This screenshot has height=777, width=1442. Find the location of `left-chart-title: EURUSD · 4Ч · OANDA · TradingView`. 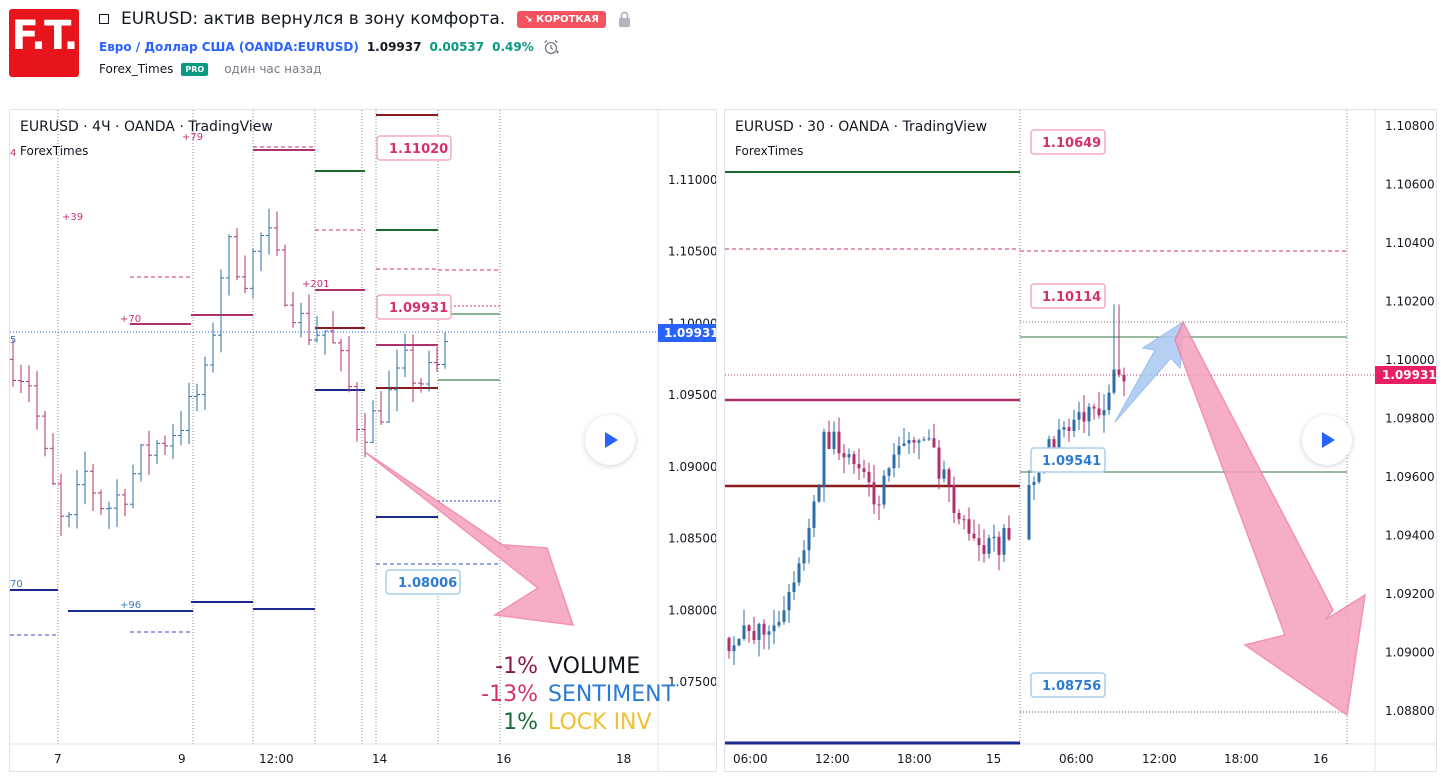

left-chart-title: EURUSD · 4Ч · OANDA · TradingView is located at coordinates (146, 127).